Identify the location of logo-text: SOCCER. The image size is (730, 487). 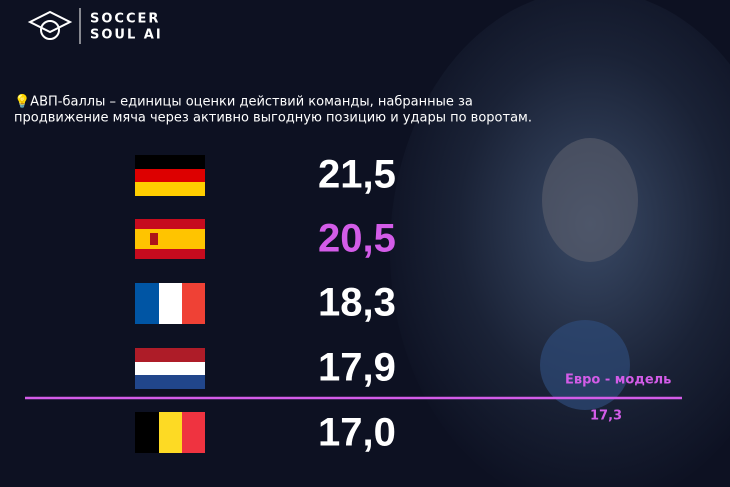
(125, 19).